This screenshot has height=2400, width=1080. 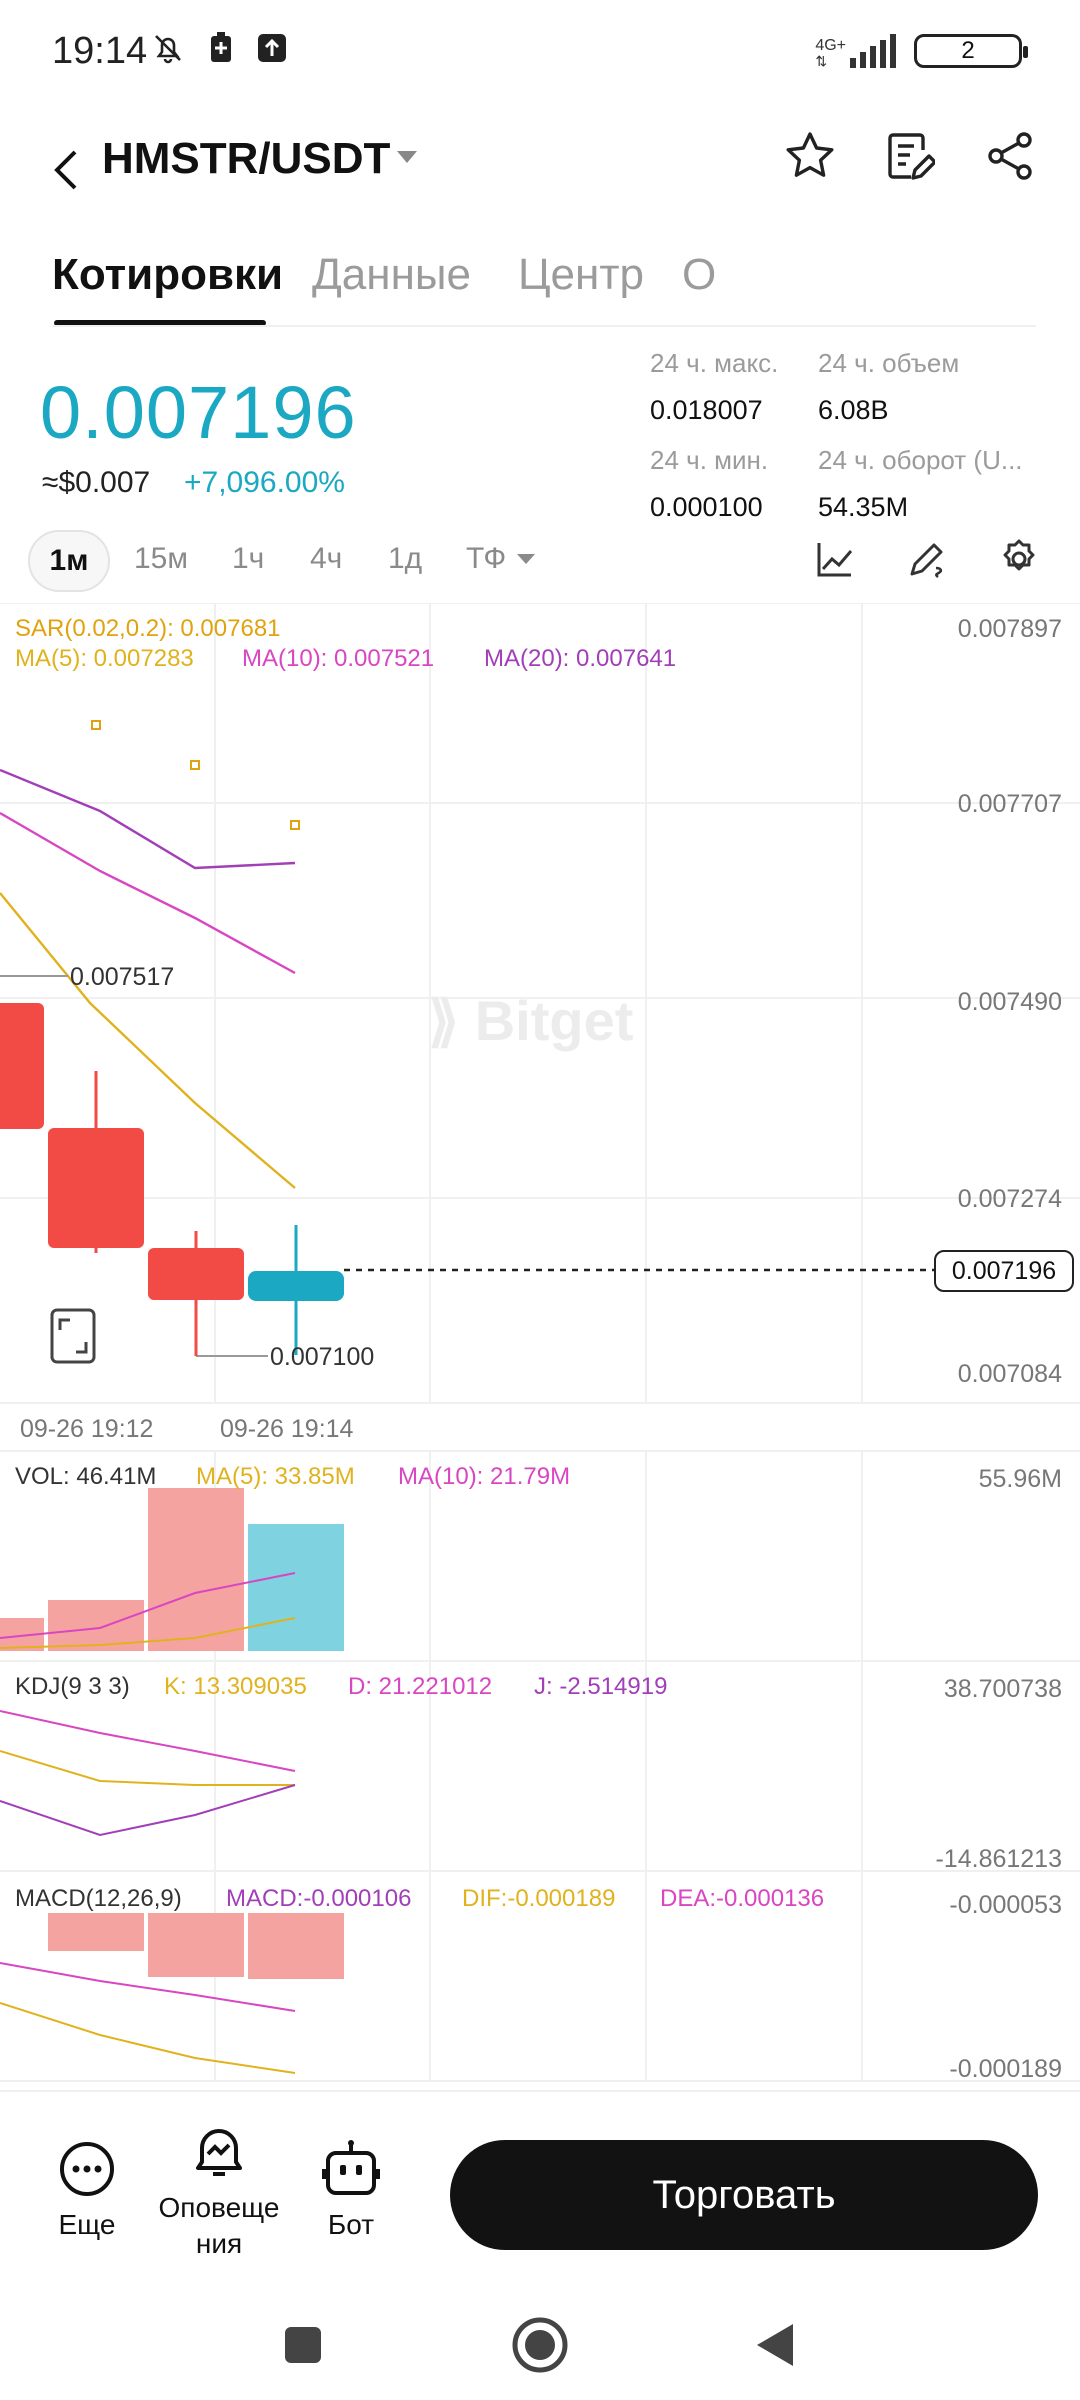 What do you see at coordinates (87, 2224) in the screenshot?
I see `more-label: Еще` at bounding box center [87, 2224].